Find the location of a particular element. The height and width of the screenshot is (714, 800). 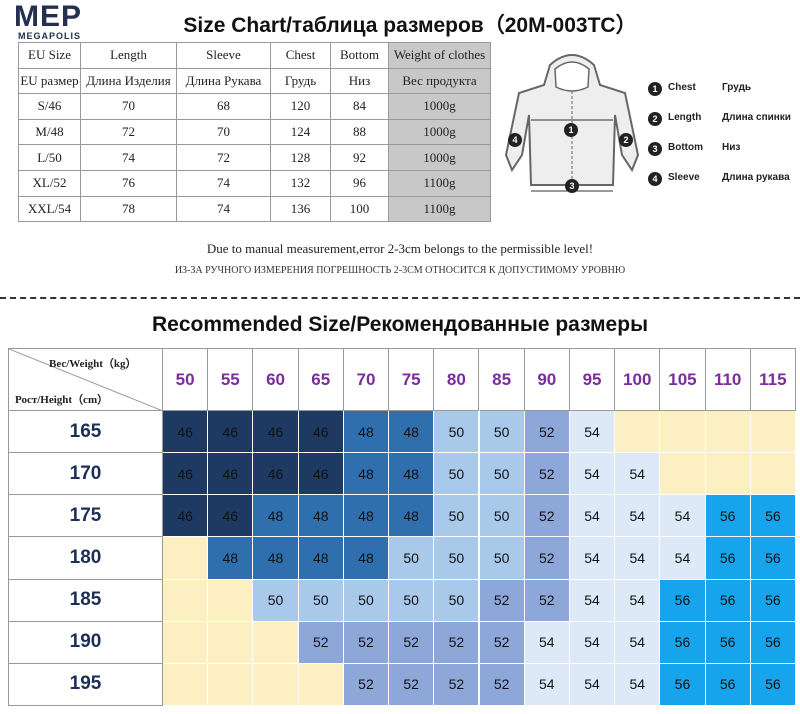

diagram-marker: 1 is located at coordinates (571, 130).